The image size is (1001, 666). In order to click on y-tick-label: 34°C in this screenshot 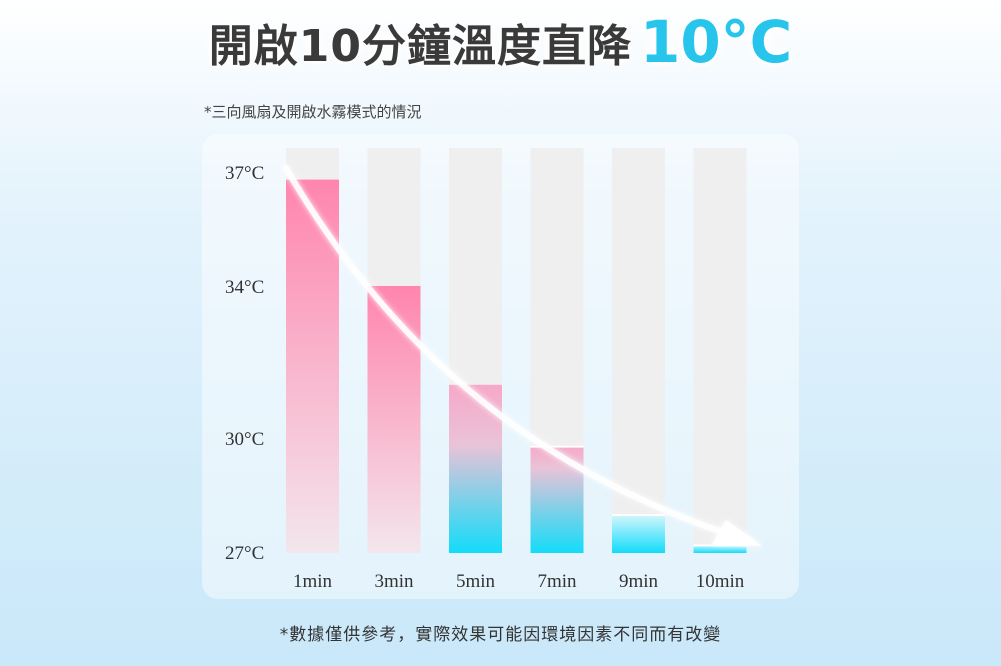, I will do `click(244, 287)`.